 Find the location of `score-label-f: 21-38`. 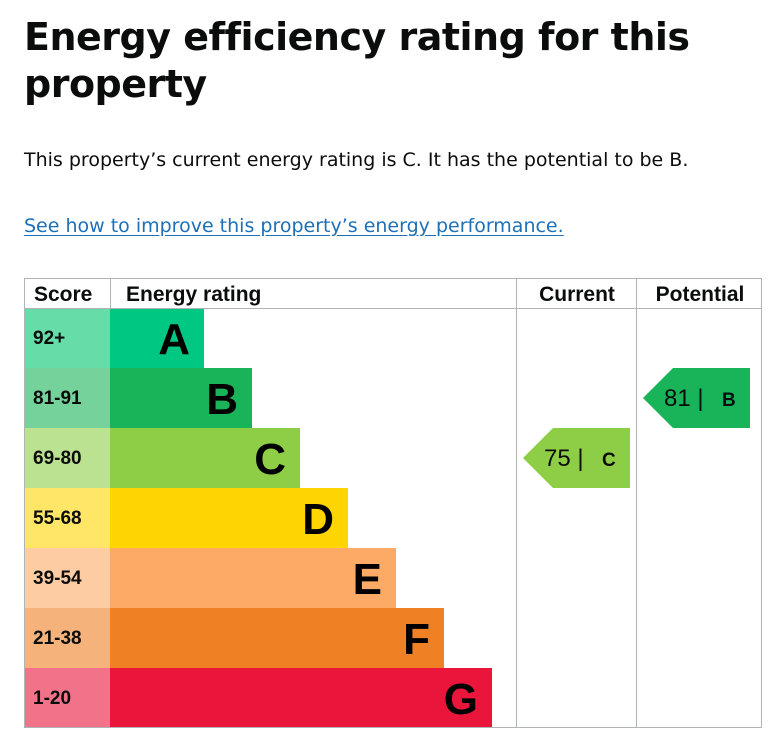

score-label-f: 21-38 is located at coordinates (57, 638).